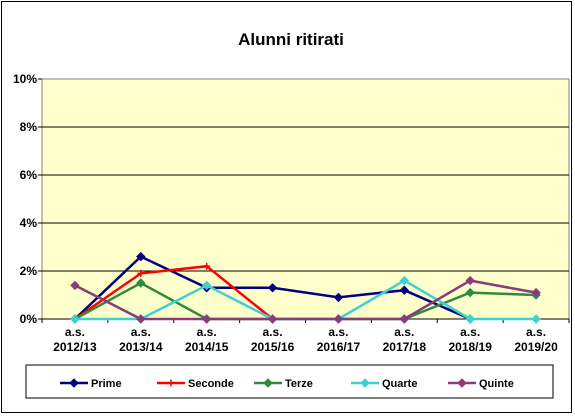 This screenshot has height=416, width=575. What do you see at coordinates (25, 79) in the screenshot?
I see `y-tick-label: 10%` at bounding box center [25, 79].